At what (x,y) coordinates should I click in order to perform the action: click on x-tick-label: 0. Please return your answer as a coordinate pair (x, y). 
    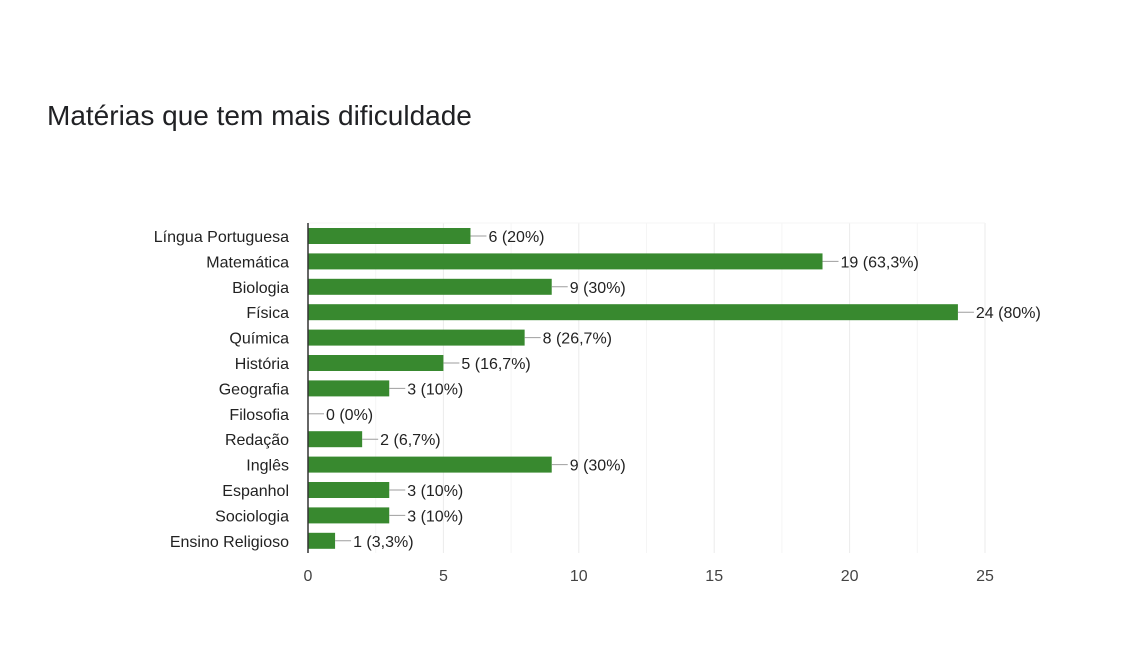
    Looking at the image, I should click on (308, 576).